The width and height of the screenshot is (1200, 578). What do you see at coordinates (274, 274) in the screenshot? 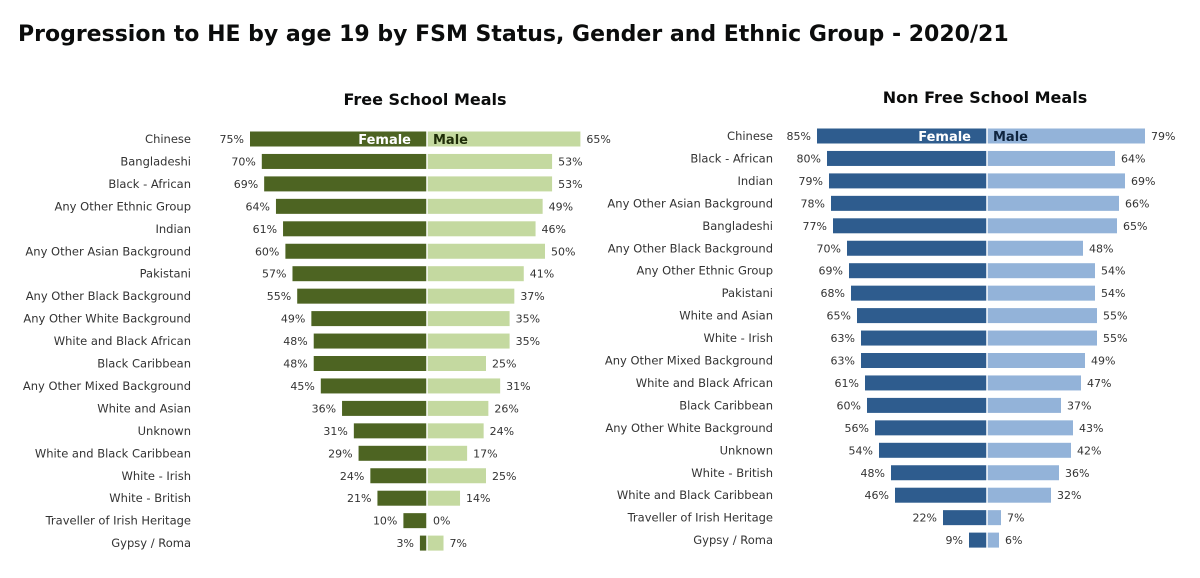
I see `female-value-label: 57%` at bounding box center [274, 274].